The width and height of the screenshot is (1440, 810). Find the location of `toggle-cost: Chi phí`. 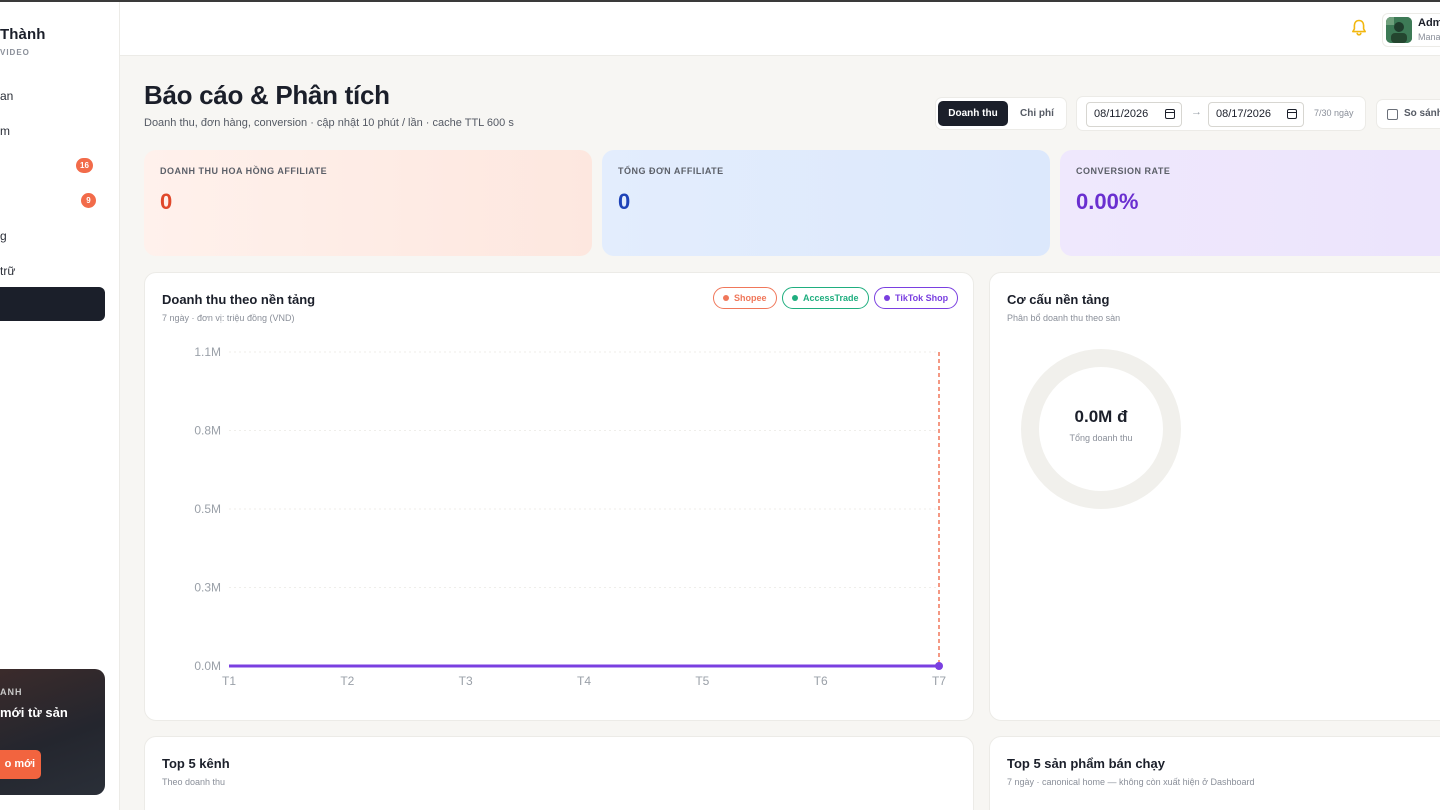

toggle-cost: Chi phí is located at coordinates (1037, 113).